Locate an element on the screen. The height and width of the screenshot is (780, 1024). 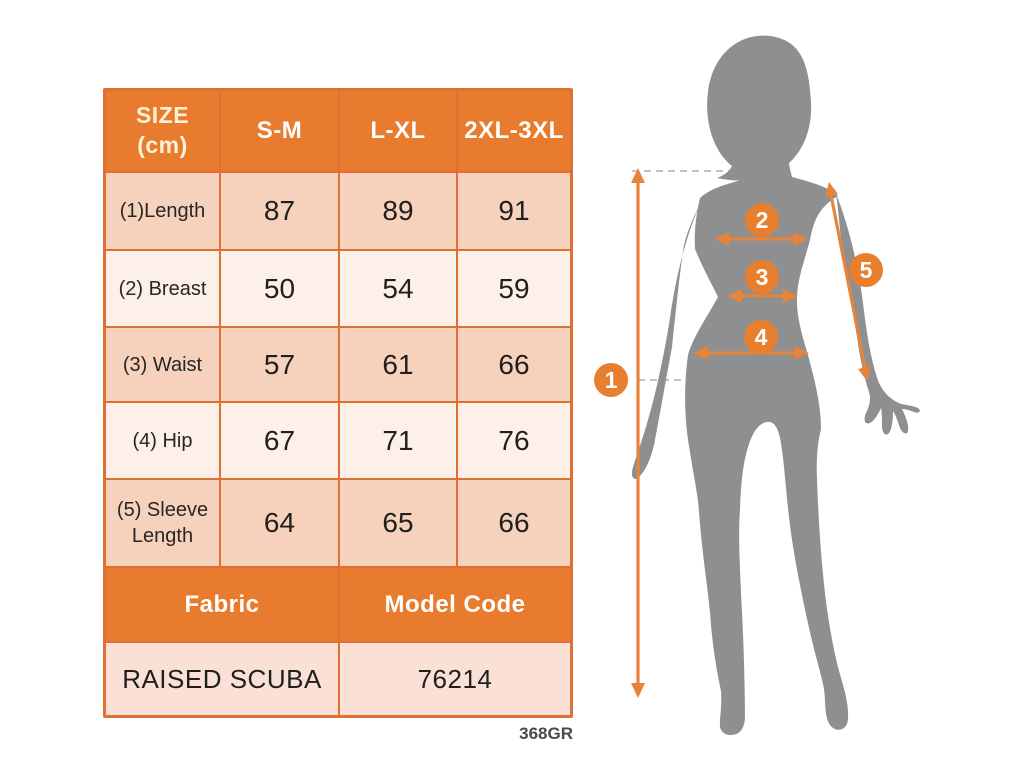
marker-2: 2 is located at coordinates (762, 220).